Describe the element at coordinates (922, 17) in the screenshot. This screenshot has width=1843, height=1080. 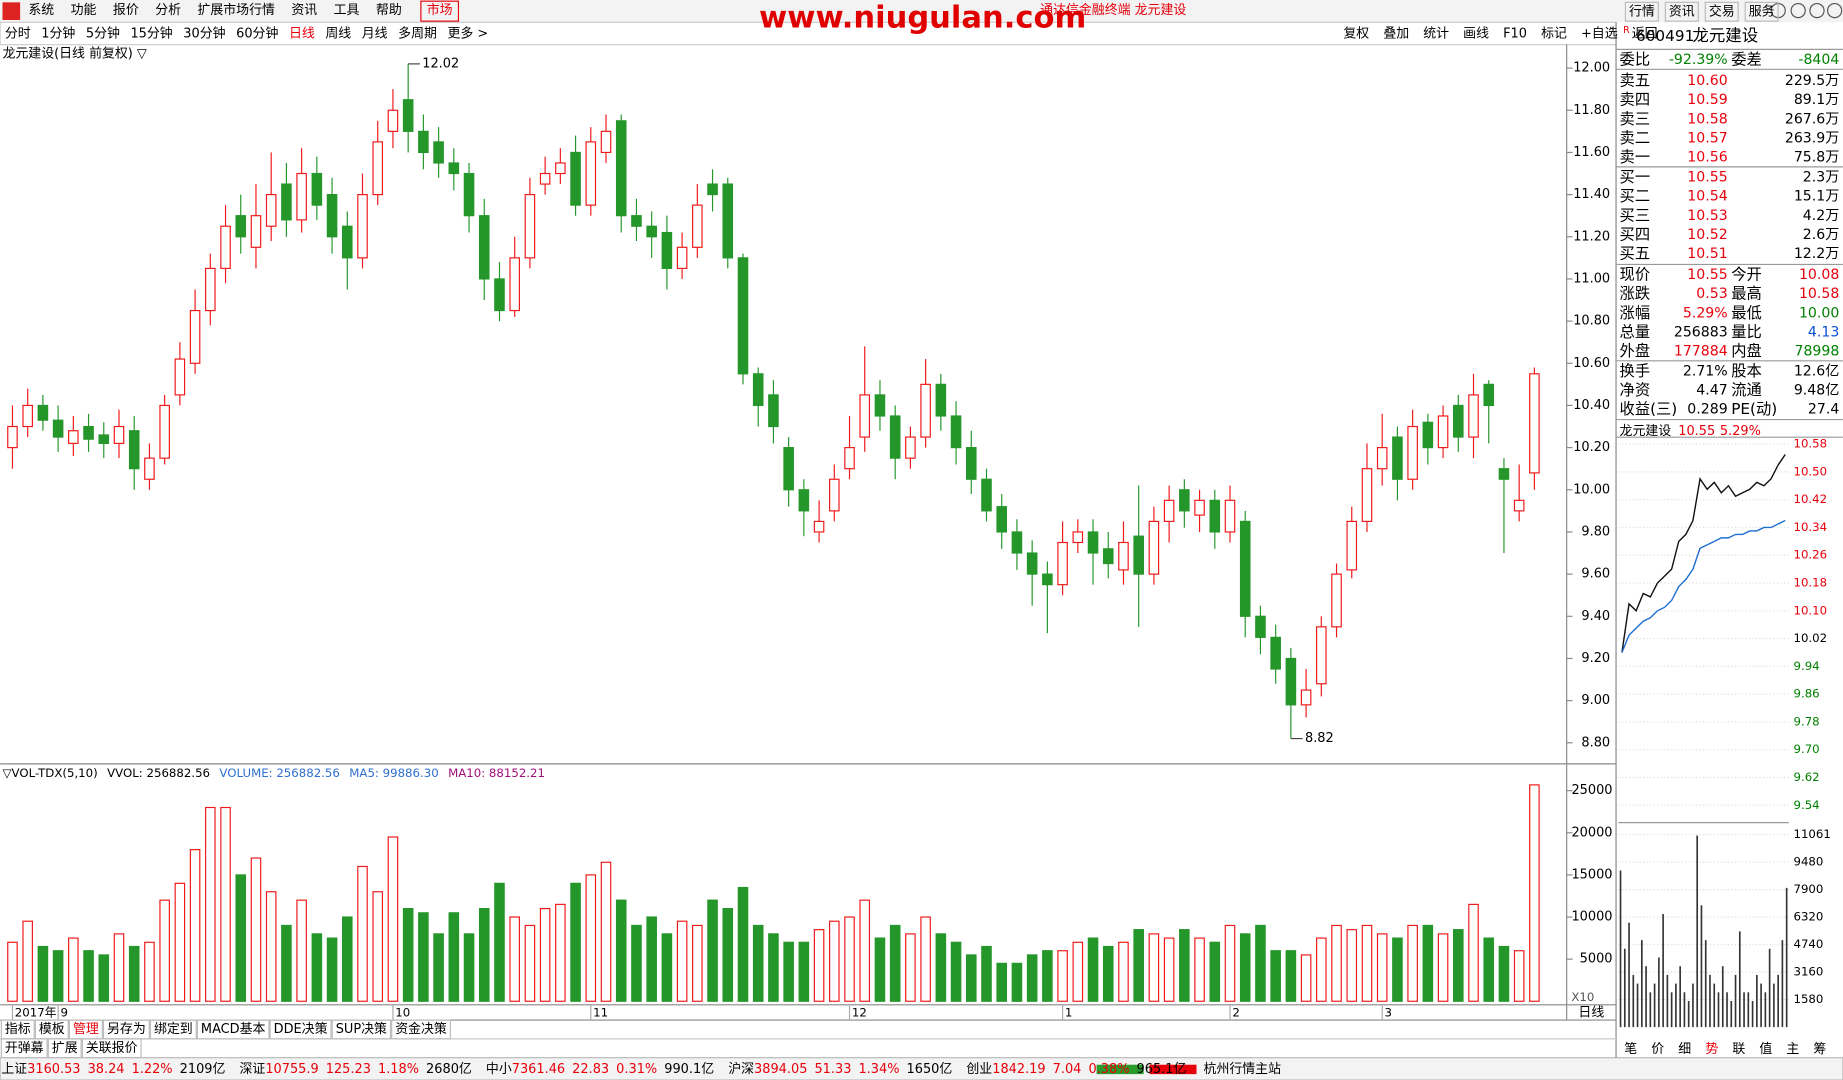
I see `watermark: www.niugulan.com` at that location.